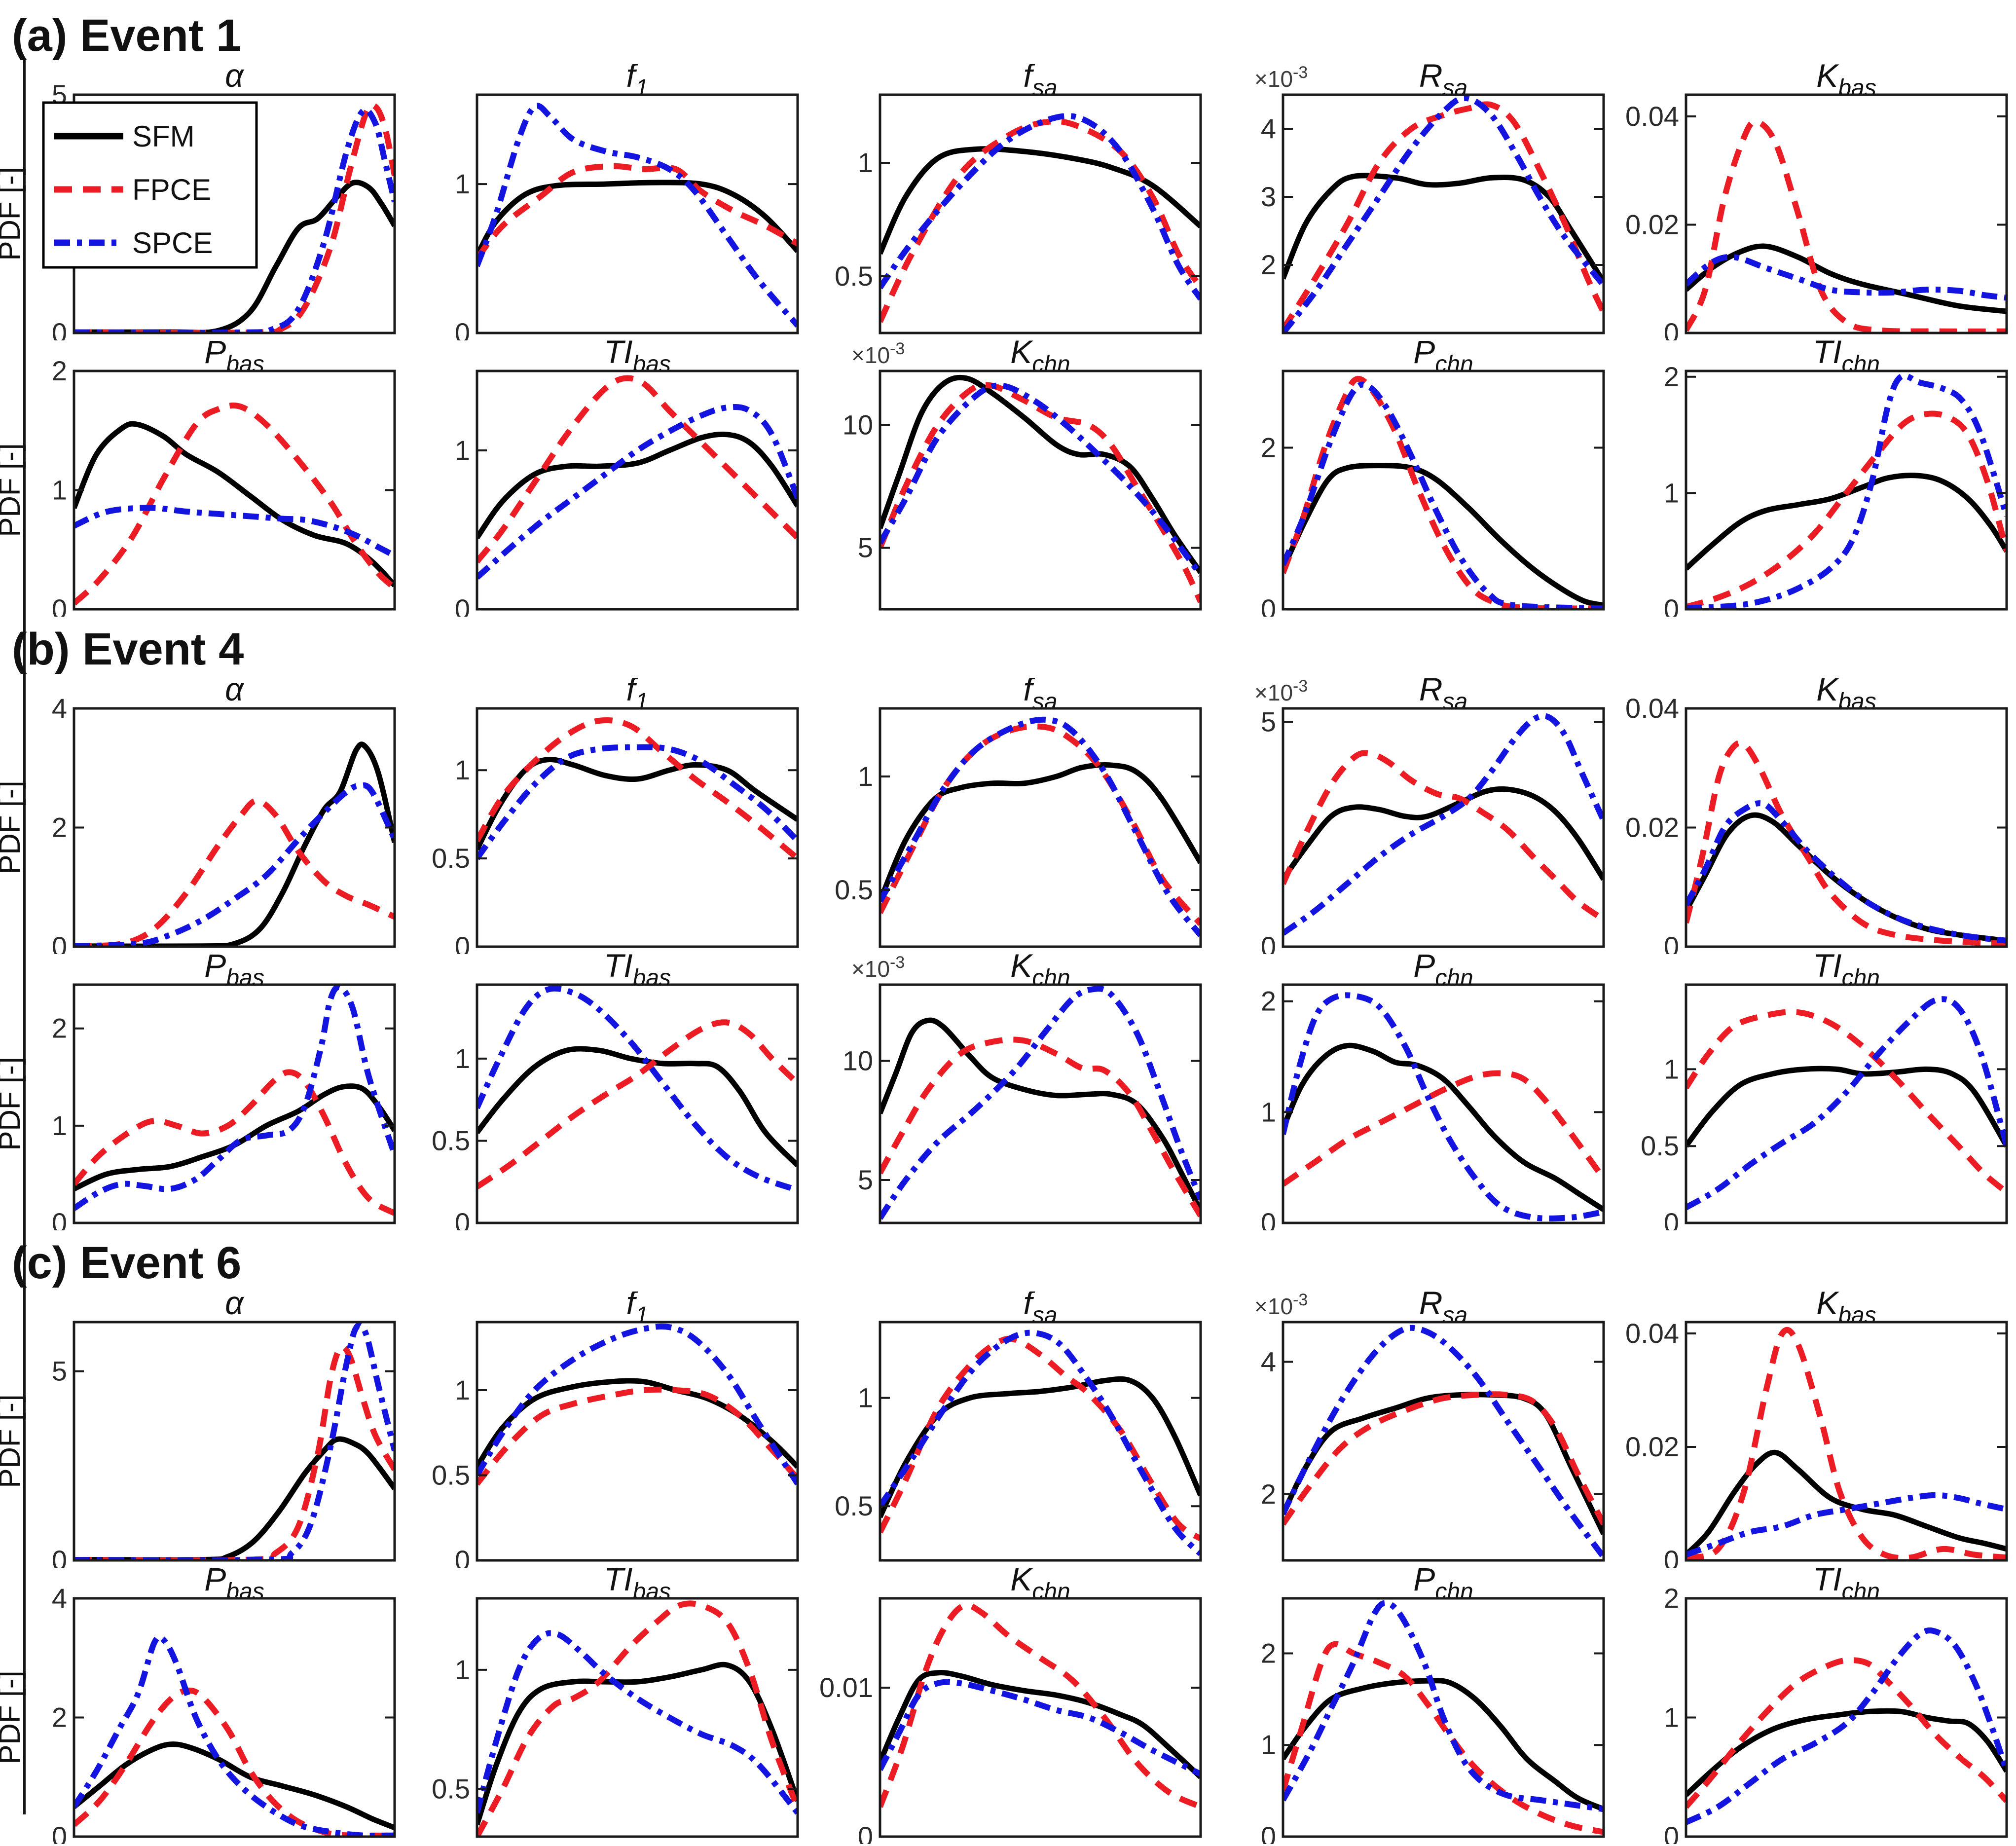 The height and width of the screenshot is (1846, 2016). I want to click on subplot-b-r1-c0: Pbas PDF [-] 0 1 2, so click(201, 1092).